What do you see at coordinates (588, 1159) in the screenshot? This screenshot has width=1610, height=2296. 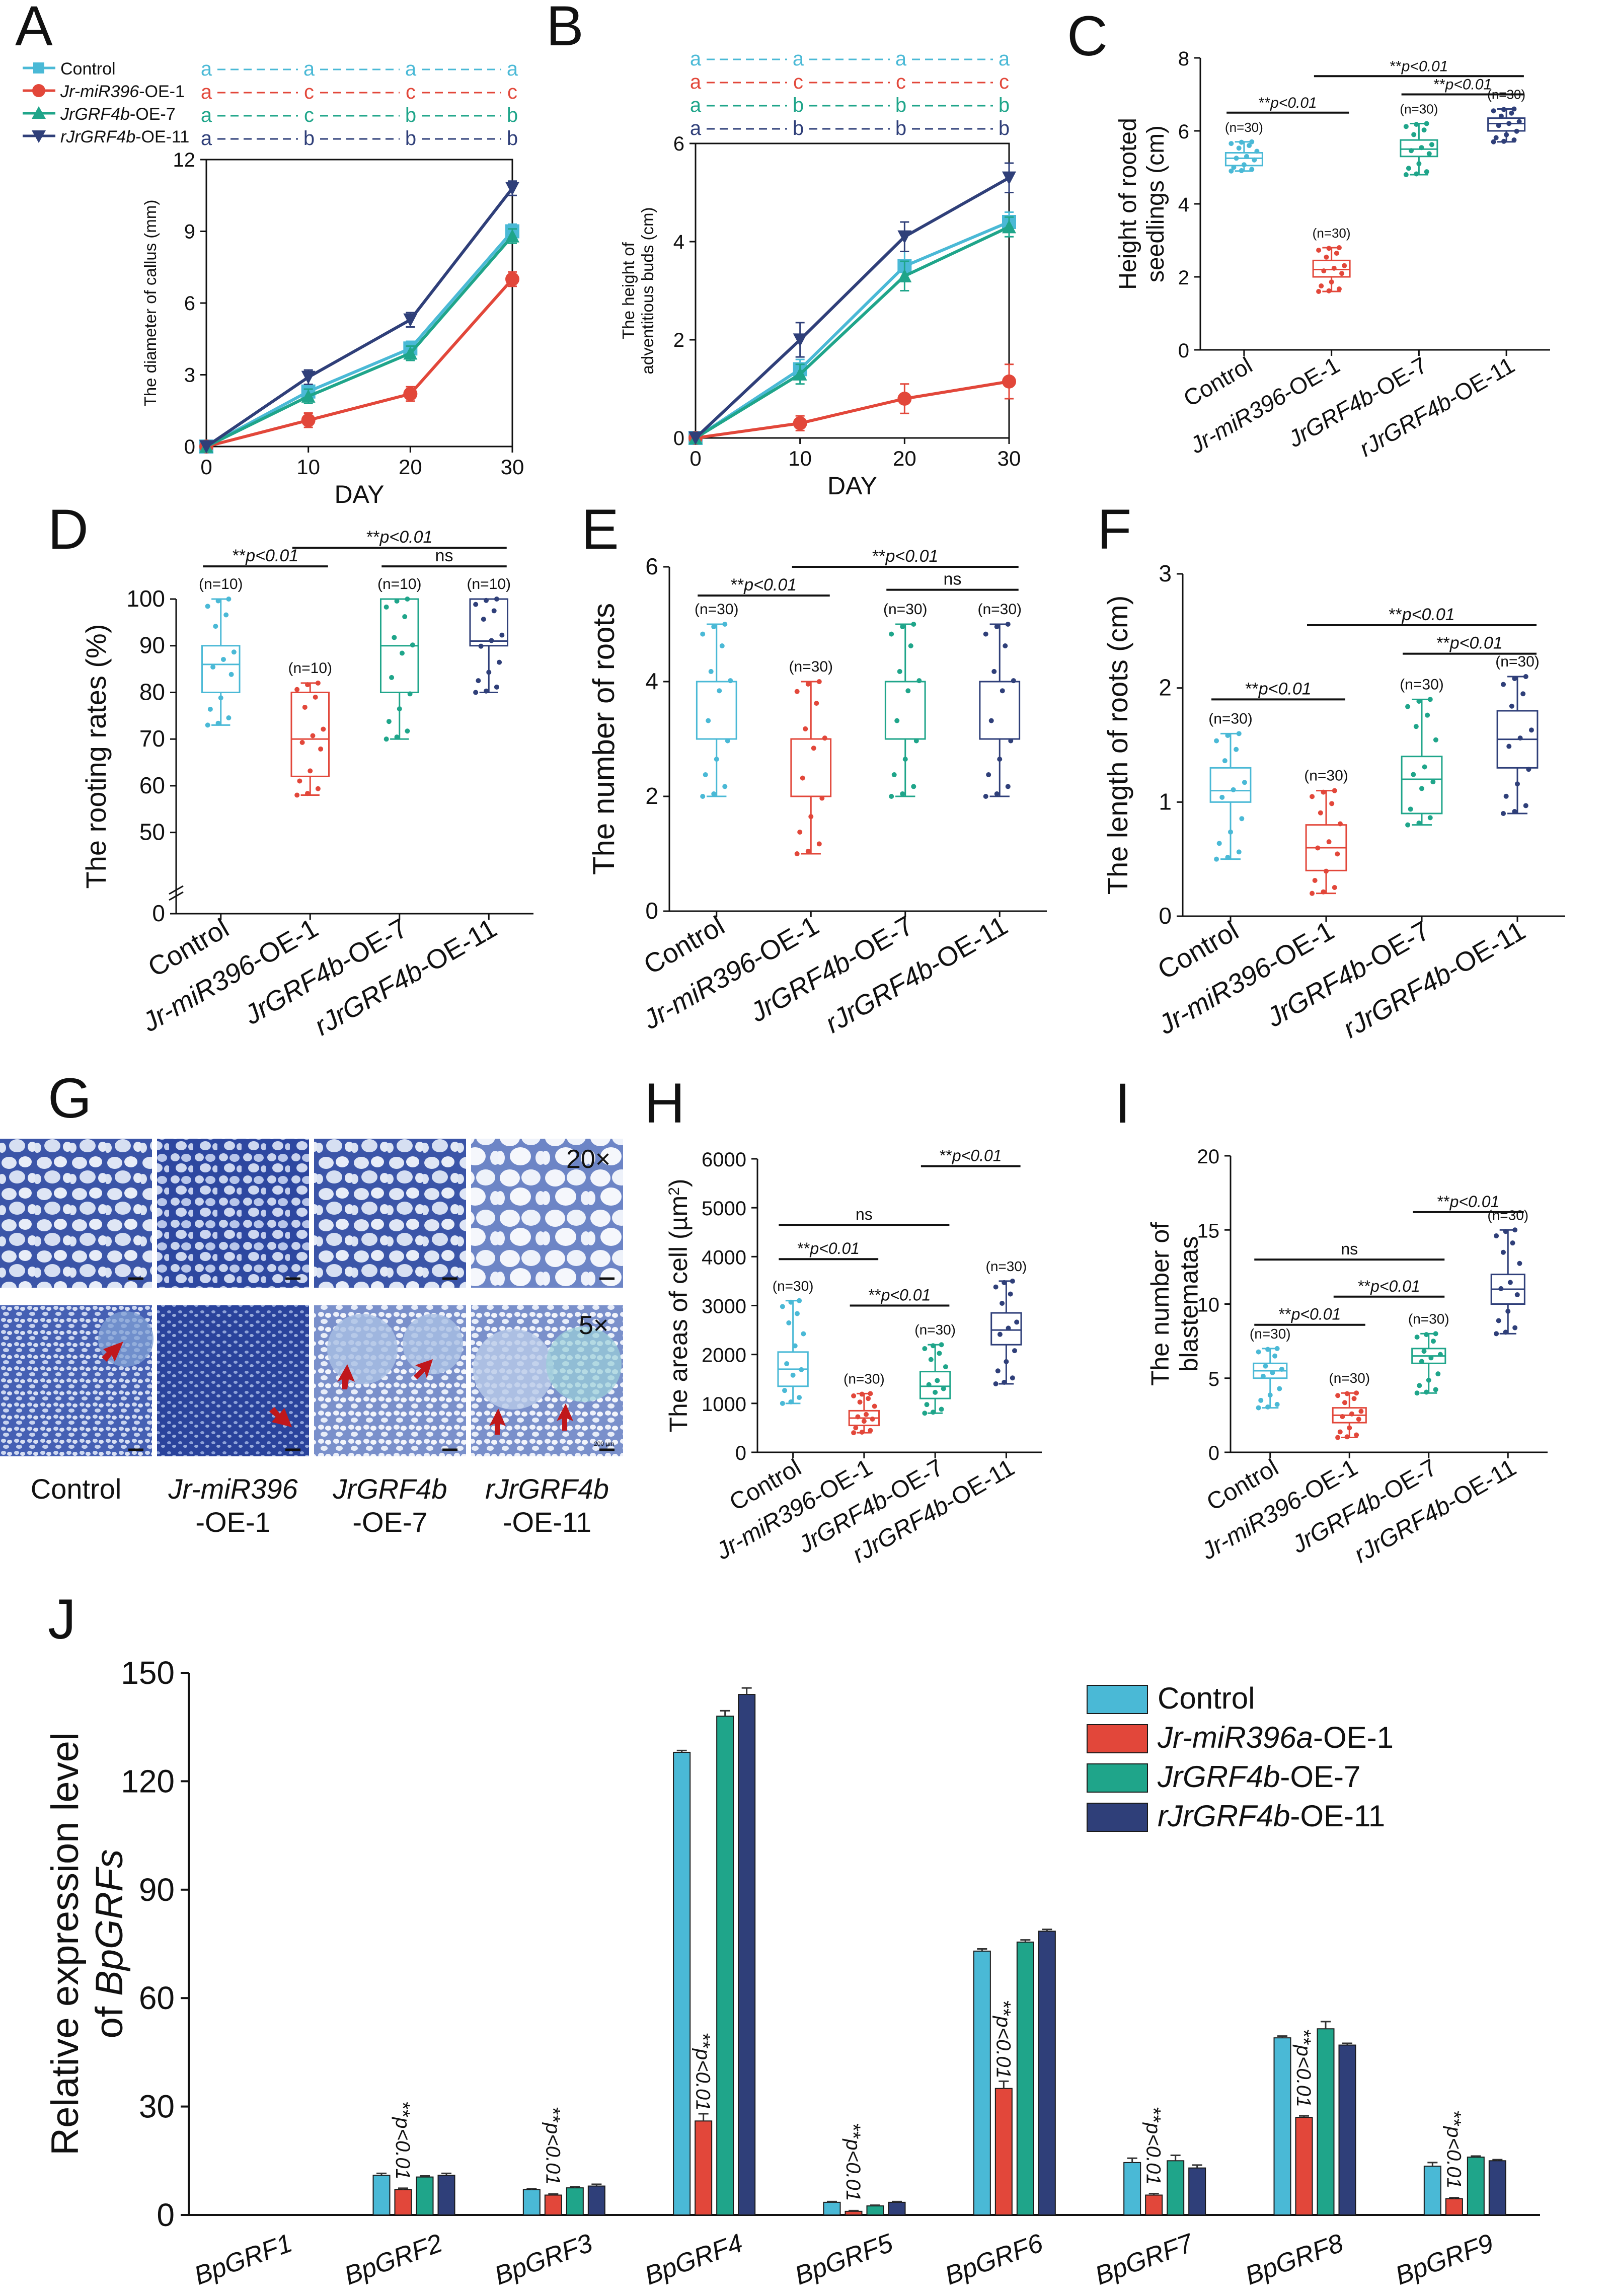 I see `magnification-20x: 20×` at bounding box center [588, 1159].